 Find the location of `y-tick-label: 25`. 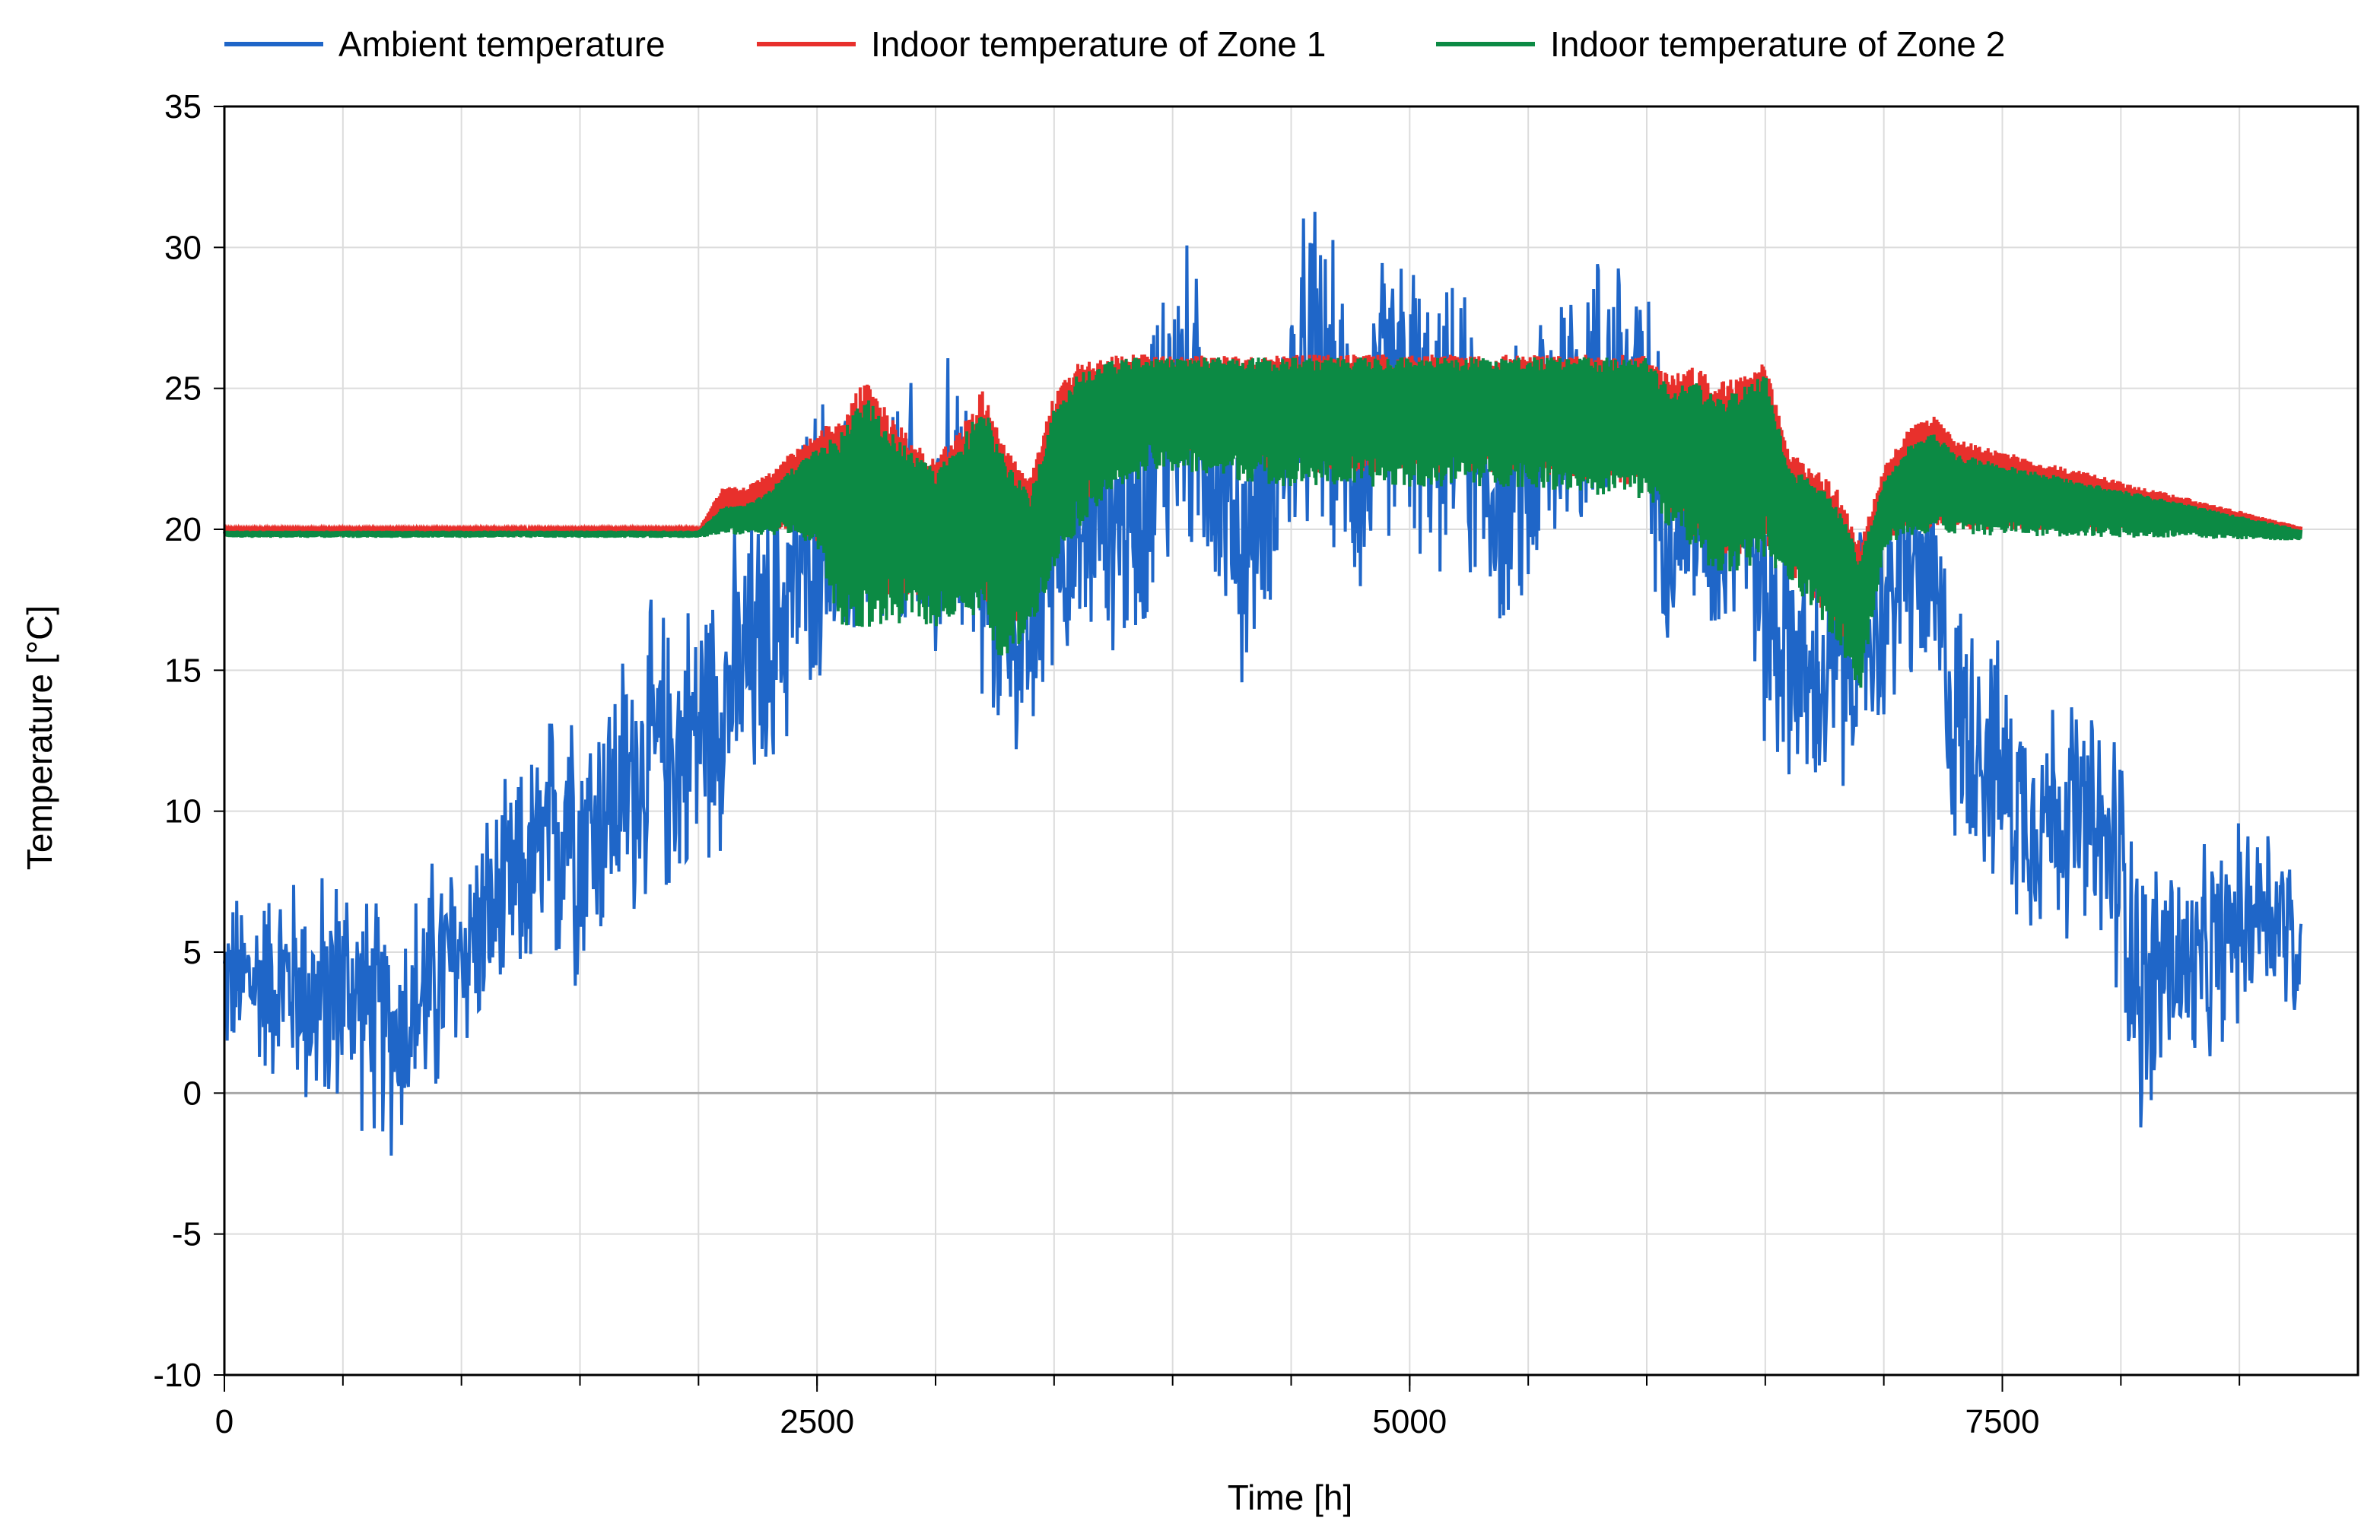

y-tick-label: 25 is located at coordinates (183, 389).